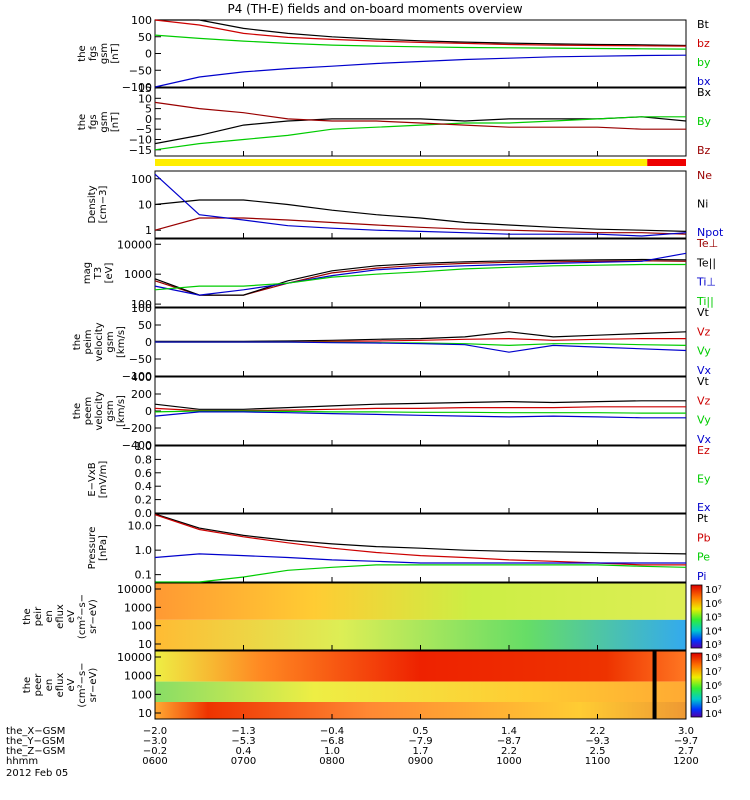 The height and width of the screenshot is (800, 750). I want to click on y-axis-label: peir, so click(38, 616).